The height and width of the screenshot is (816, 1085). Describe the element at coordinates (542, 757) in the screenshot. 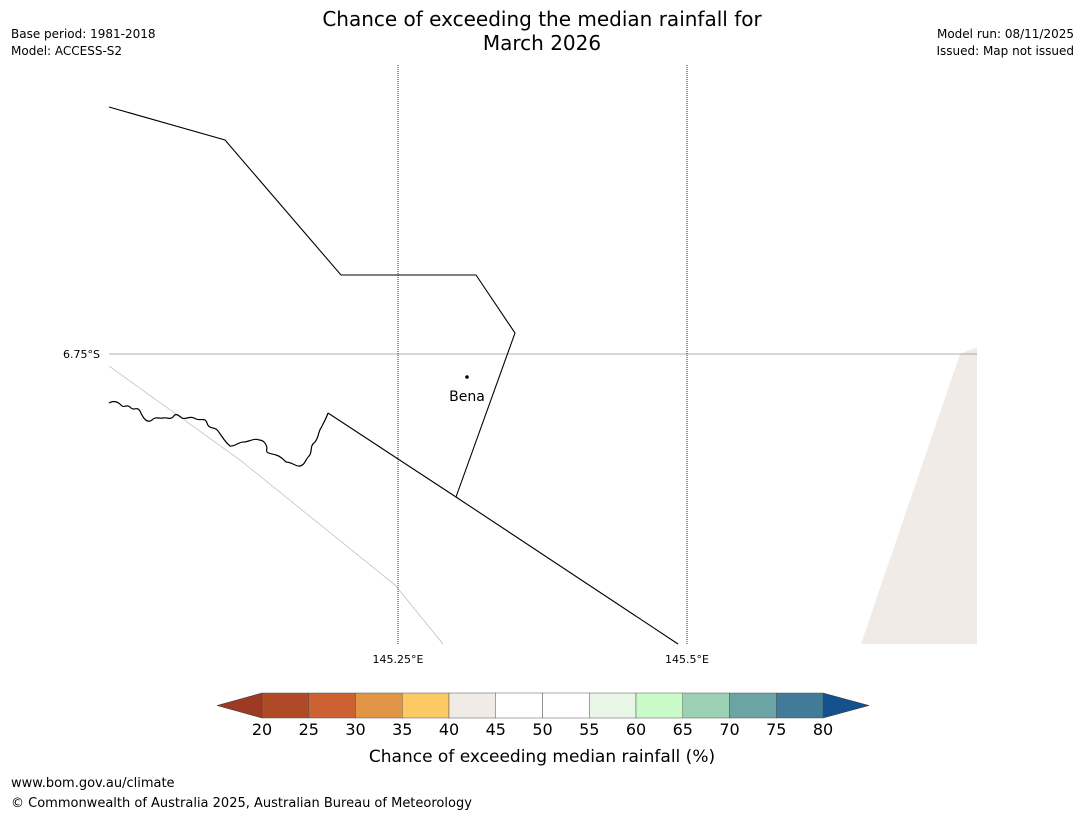

I see `colorbar-axis-label: Chance of exceeding median rainfall (%)` at that location.